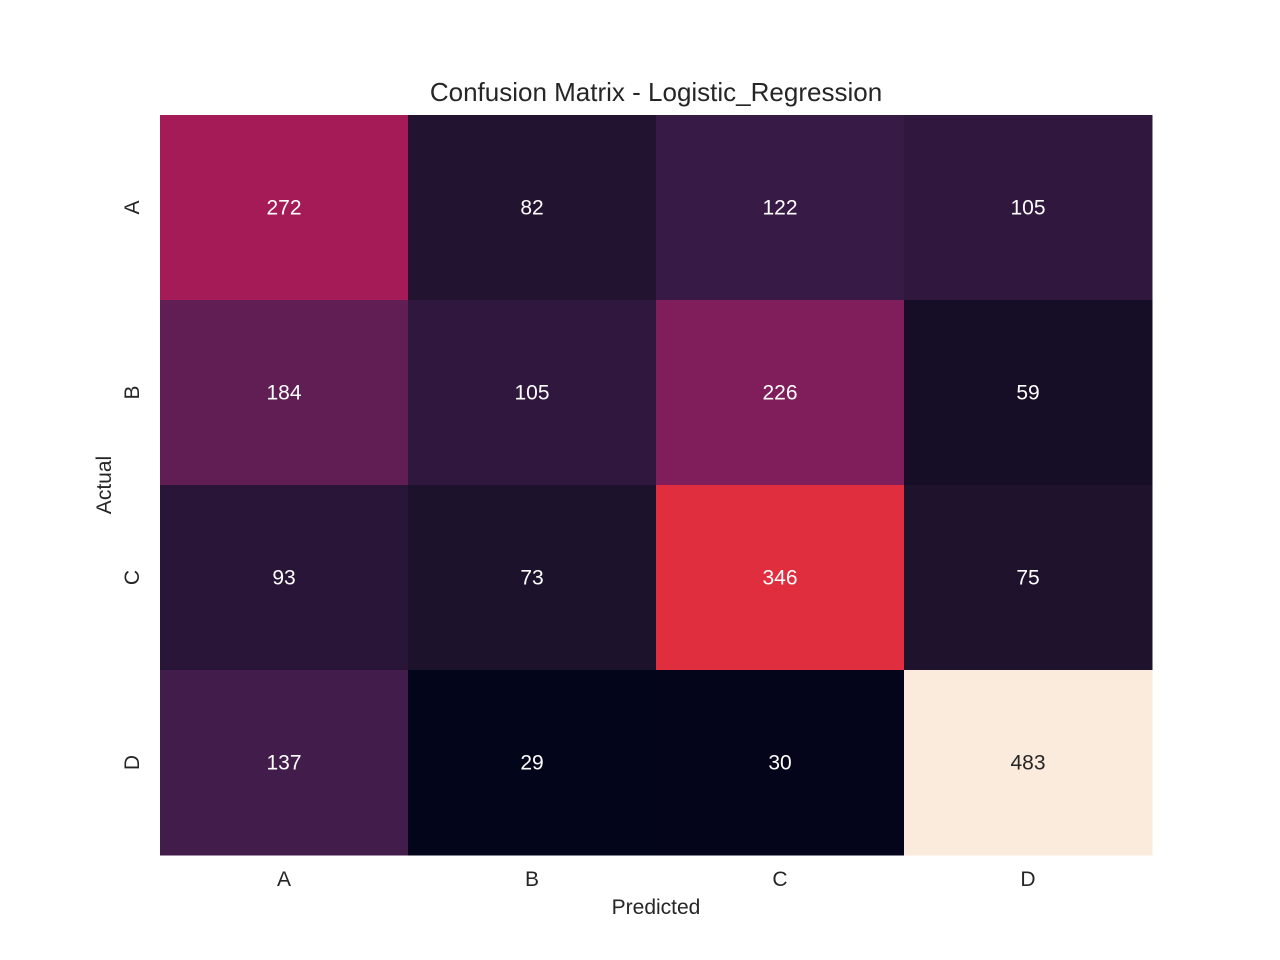 This screenshot has width=1280, height=960. I want to click on x-axis-label: Predicted, so click(656, 907).